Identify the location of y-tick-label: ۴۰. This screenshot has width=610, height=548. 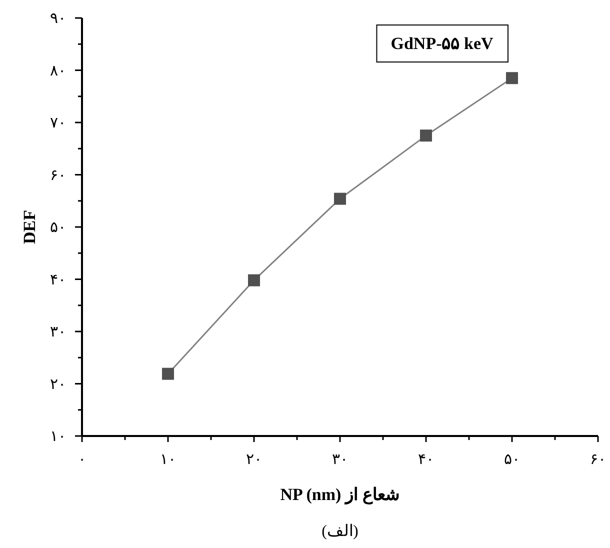
(58, 280).